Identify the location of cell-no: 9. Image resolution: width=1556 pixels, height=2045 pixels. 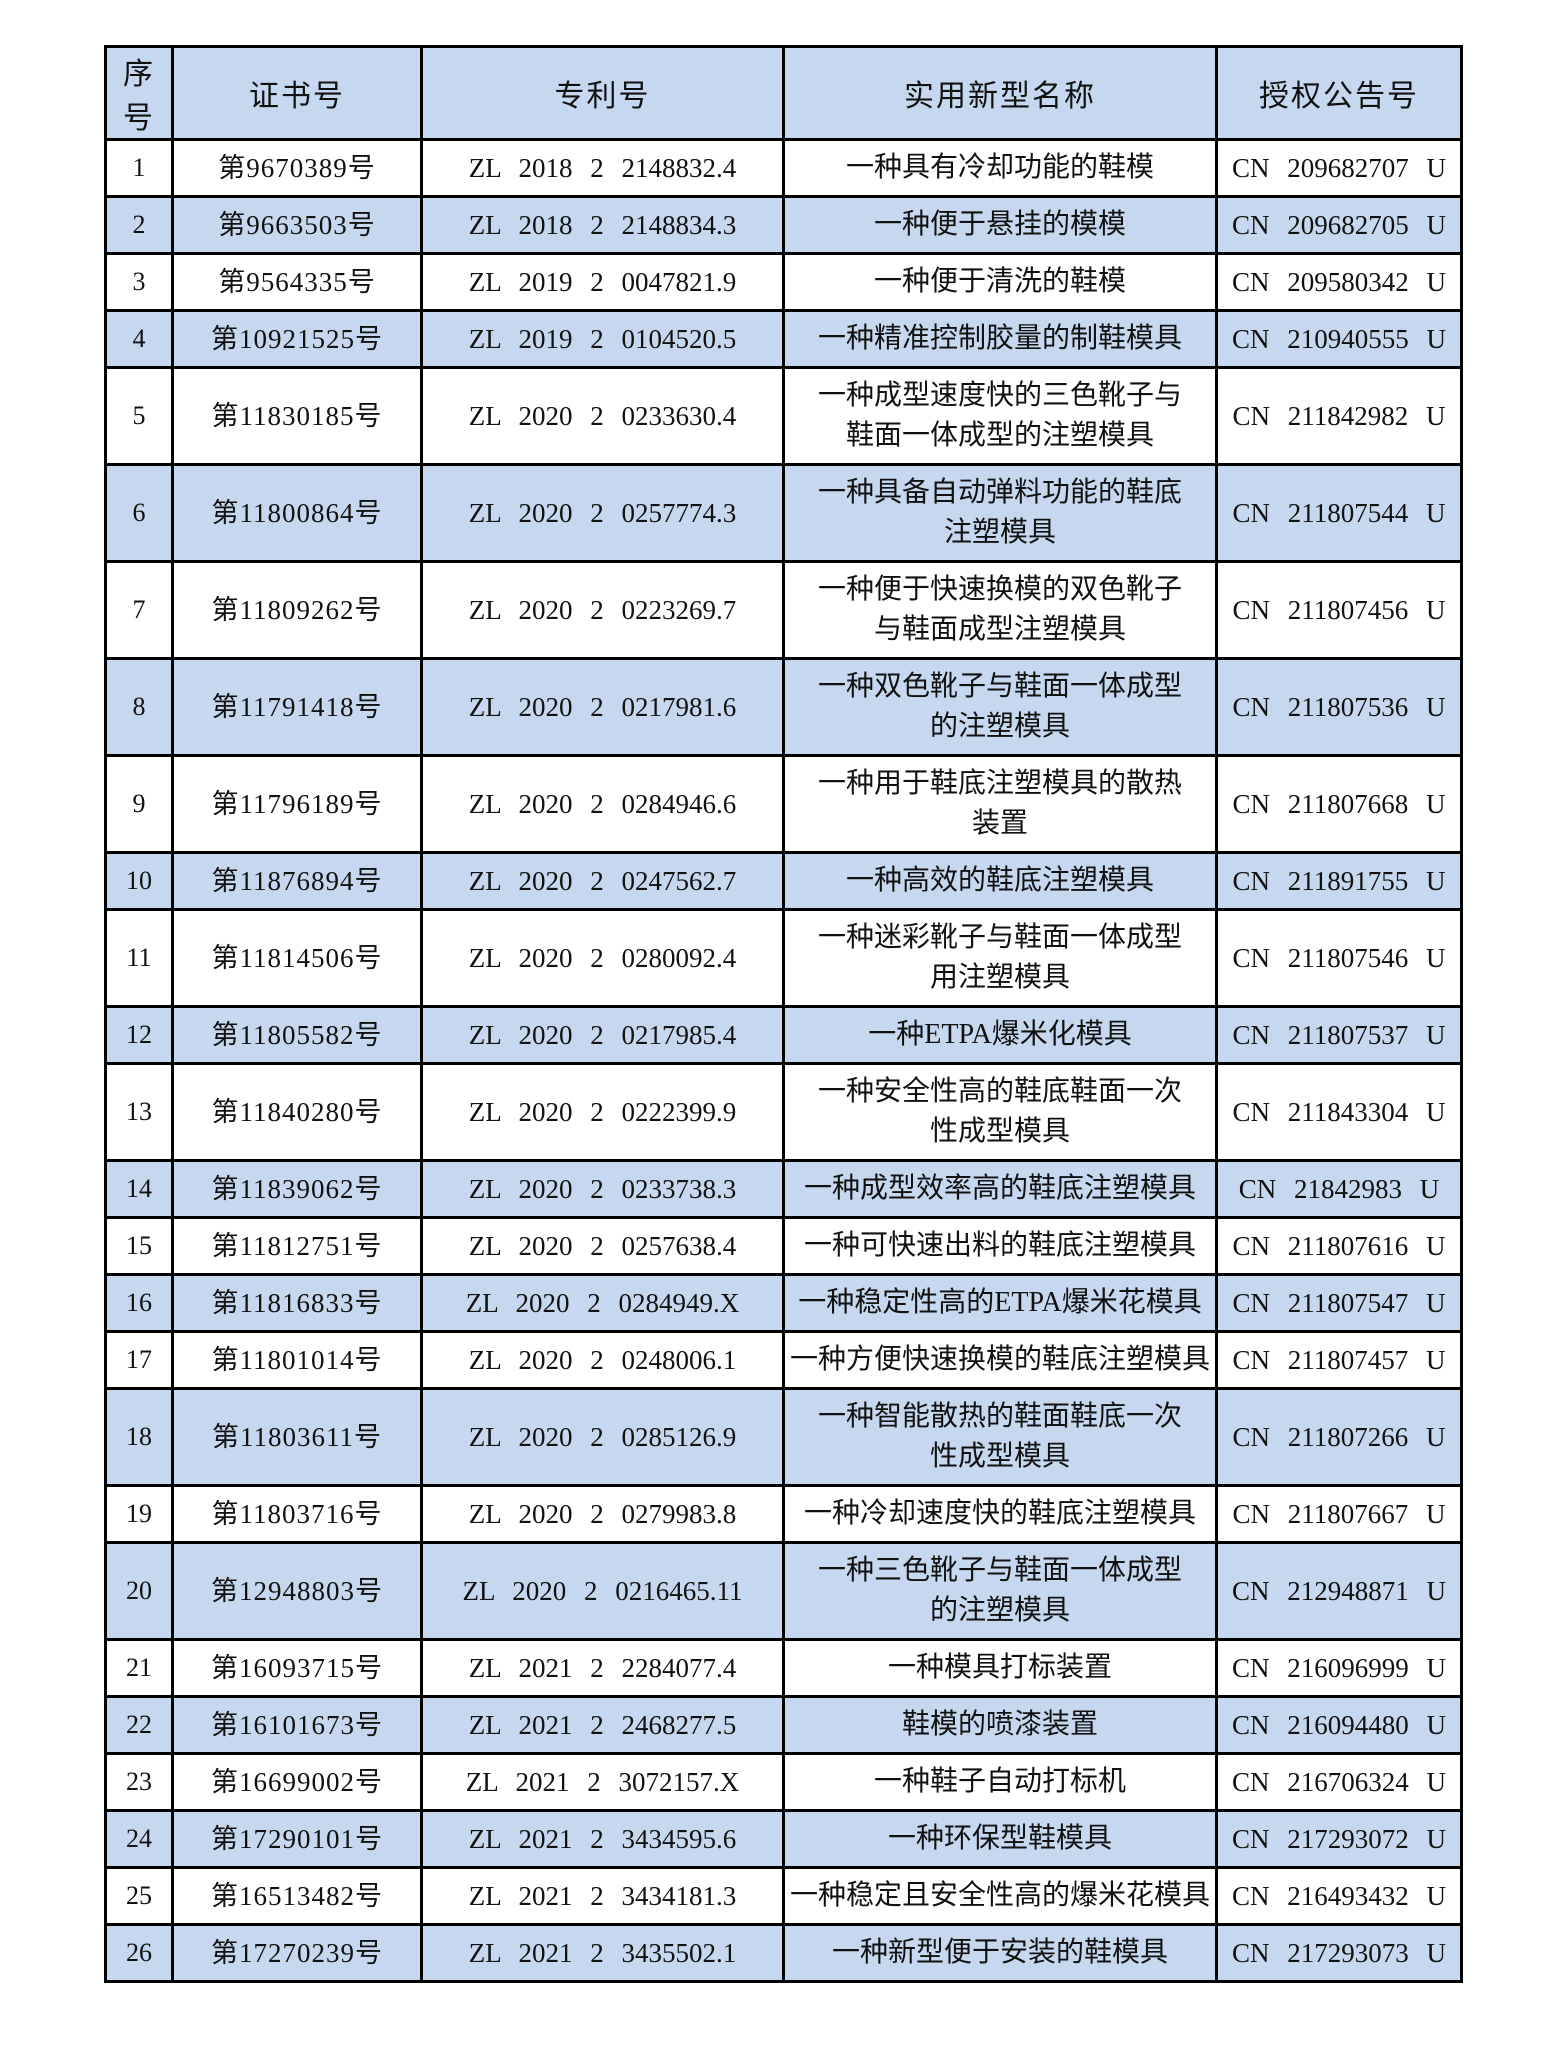
(139, 804).